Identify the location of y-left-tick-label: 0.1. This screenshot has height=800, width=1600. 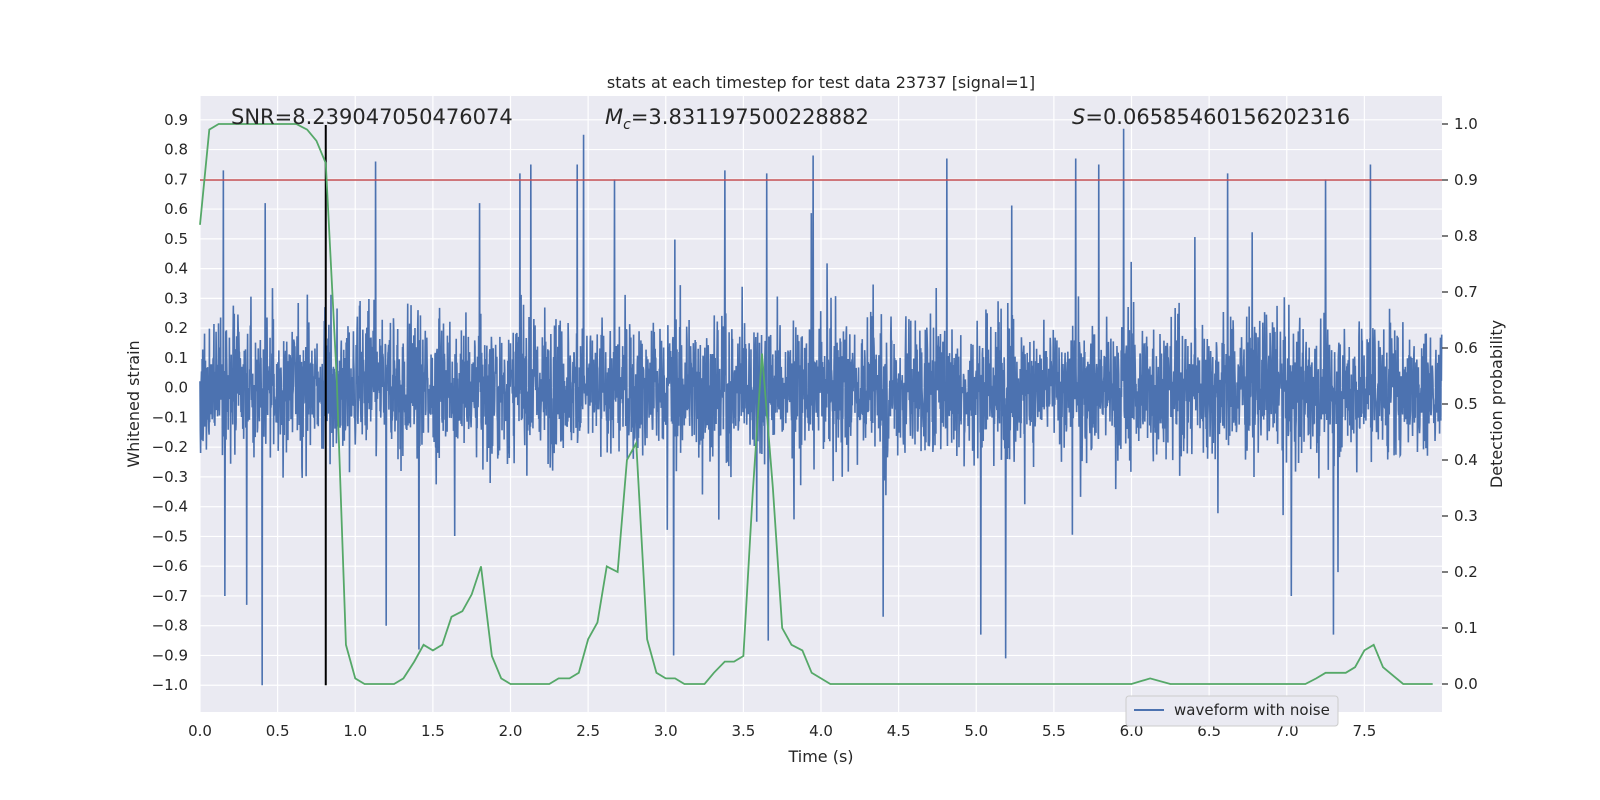
(176, 358).